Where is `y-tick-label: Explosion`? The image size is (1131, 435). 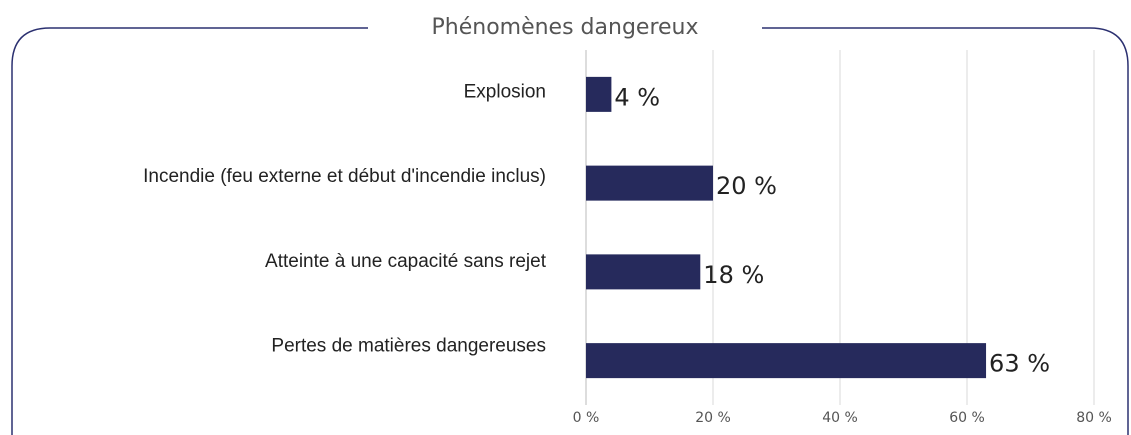 y-tick-label: Explosion is located at coordinates (505, 91).